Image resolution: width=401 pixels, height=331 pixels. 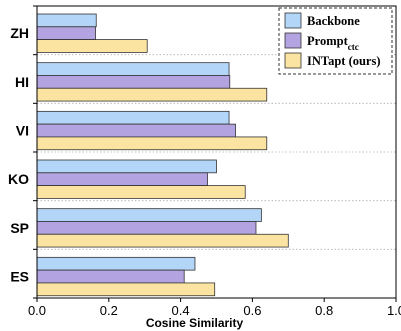 What do you see at coordinates (109, 310) in the screenshot?
I see `x-tick-label: 0.2` at bounding box center [109, 310].